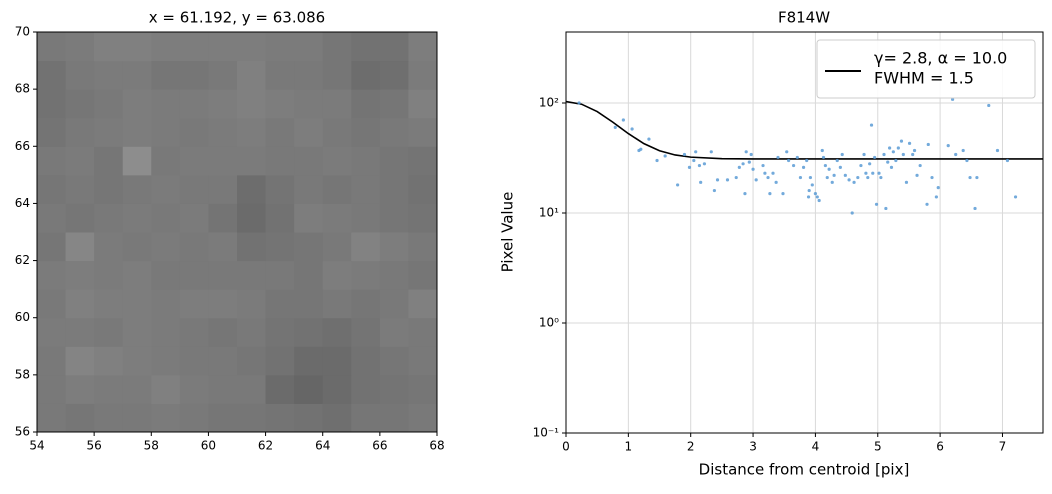 Image resolution: width=1052 pixels, height=494 pixels. What do you see at coordinates (940, 58) in the screenshot?
I see `legend-label: γ= 2.8, α = 10.0` at bounding box center [940, 58].